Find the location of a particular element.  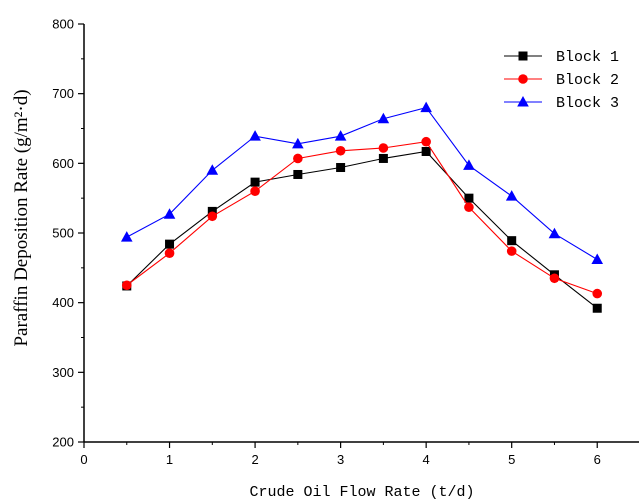

x-tick-label: 3 is located at coordinates (340, 459).